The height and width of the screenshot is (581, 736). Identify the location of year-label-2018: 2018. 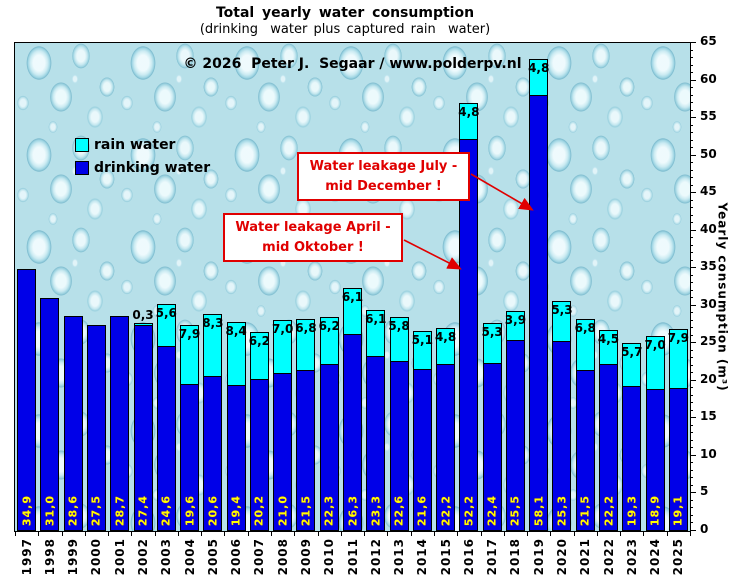
(515, 557).